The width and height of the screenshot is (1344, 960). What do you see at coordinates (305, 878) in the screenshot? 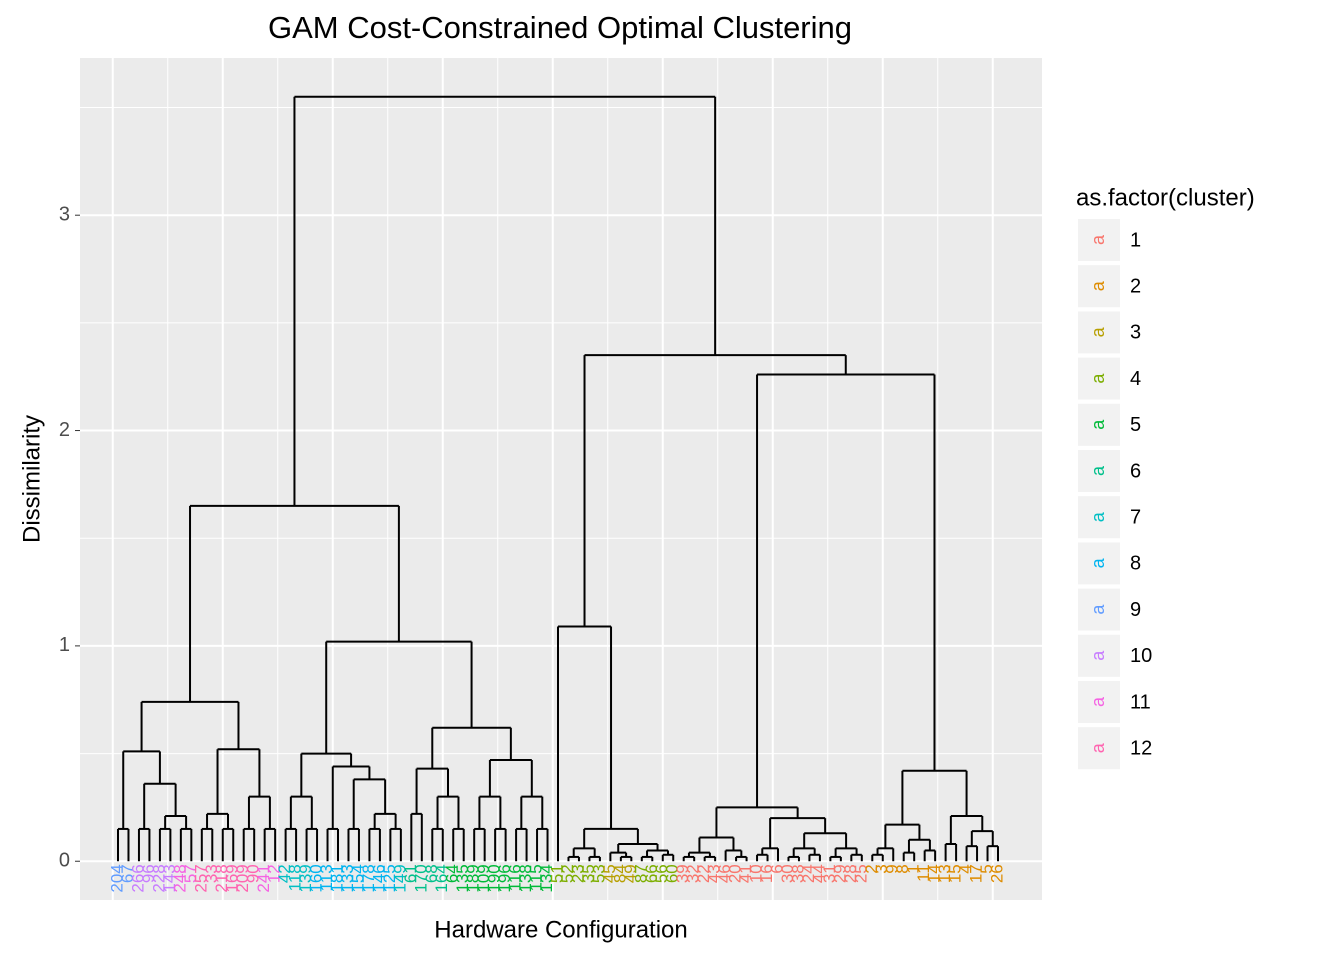
I see `leaf-label: 139` at bounding box center [305, 878].